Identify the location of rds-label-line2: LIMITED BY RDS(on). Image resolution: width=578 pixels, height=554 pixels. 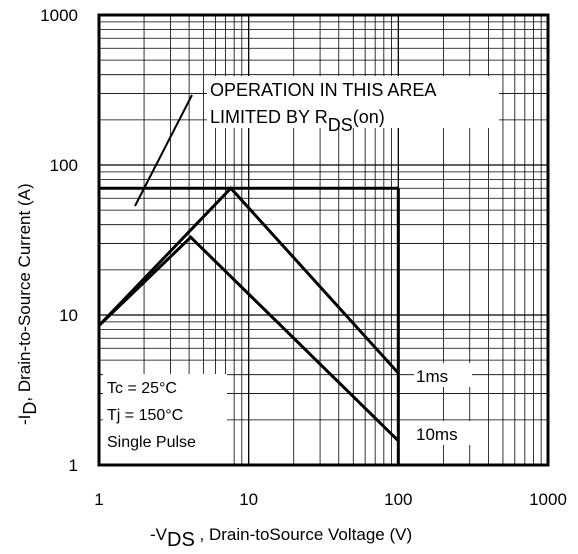
(297, 121).